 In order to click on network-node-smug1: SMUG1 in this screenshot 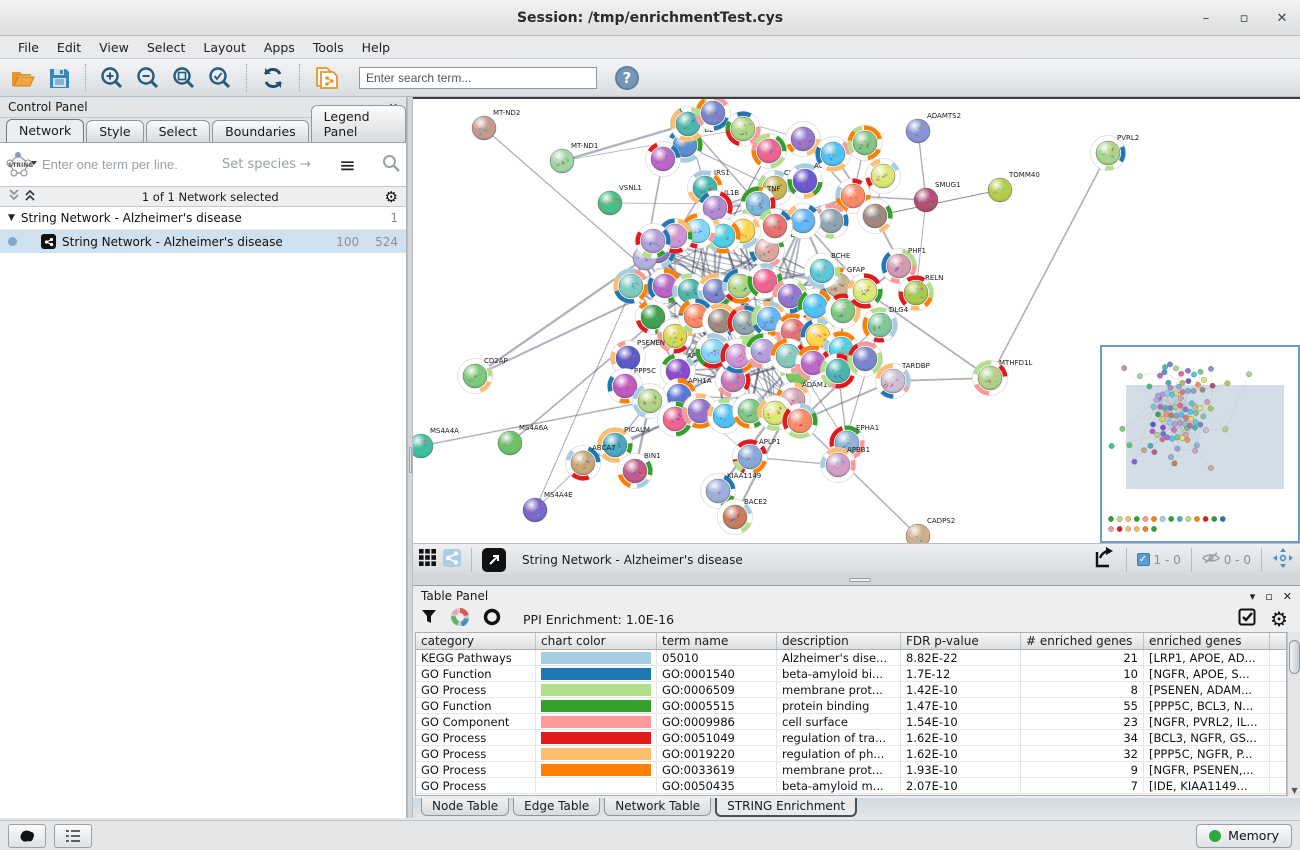, I will do `click(936, 197)`.